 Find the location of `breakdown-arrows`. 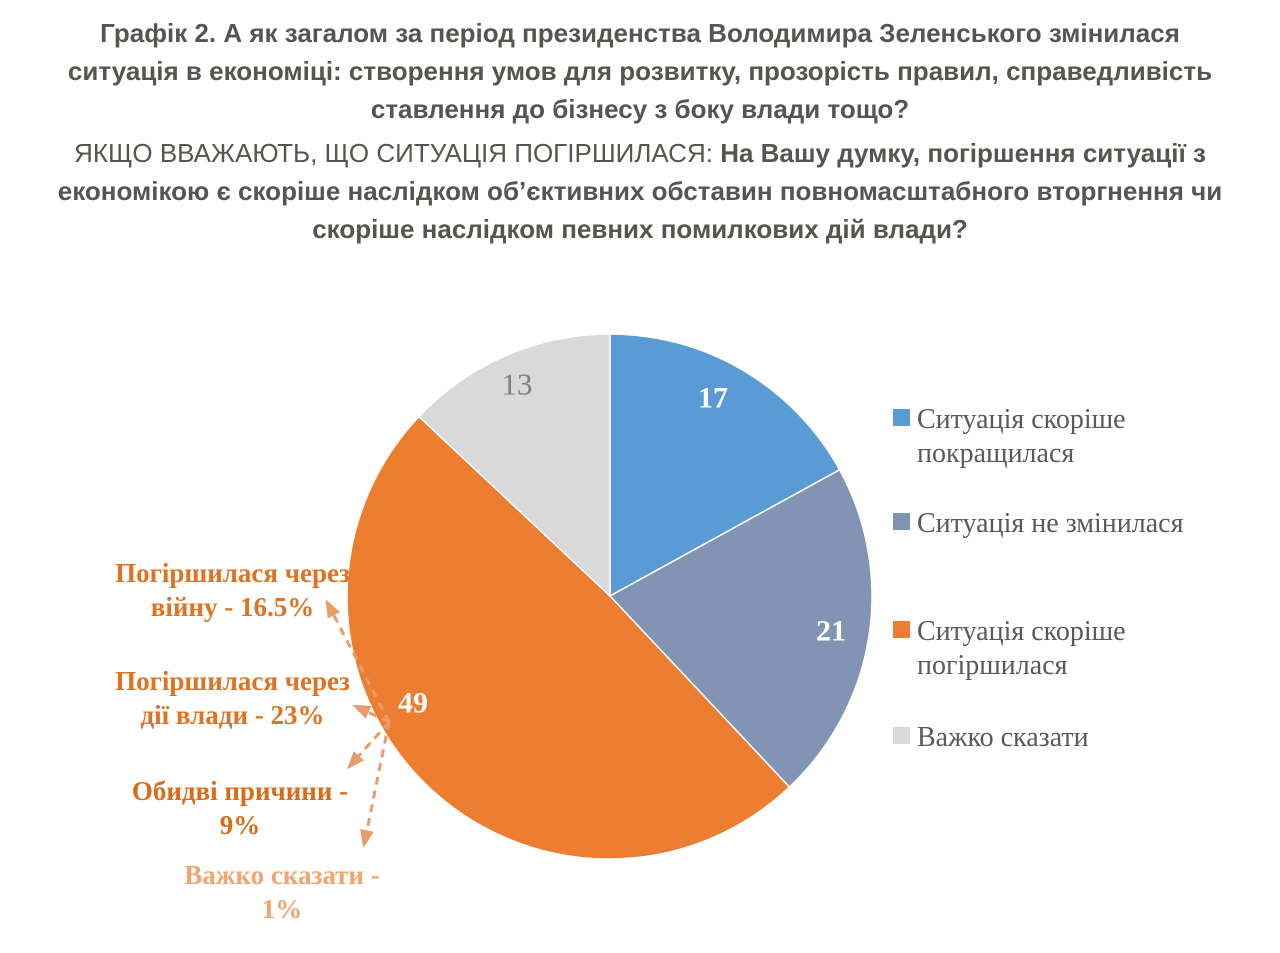

breakdown-arrows is located at coordinates (358, 723).